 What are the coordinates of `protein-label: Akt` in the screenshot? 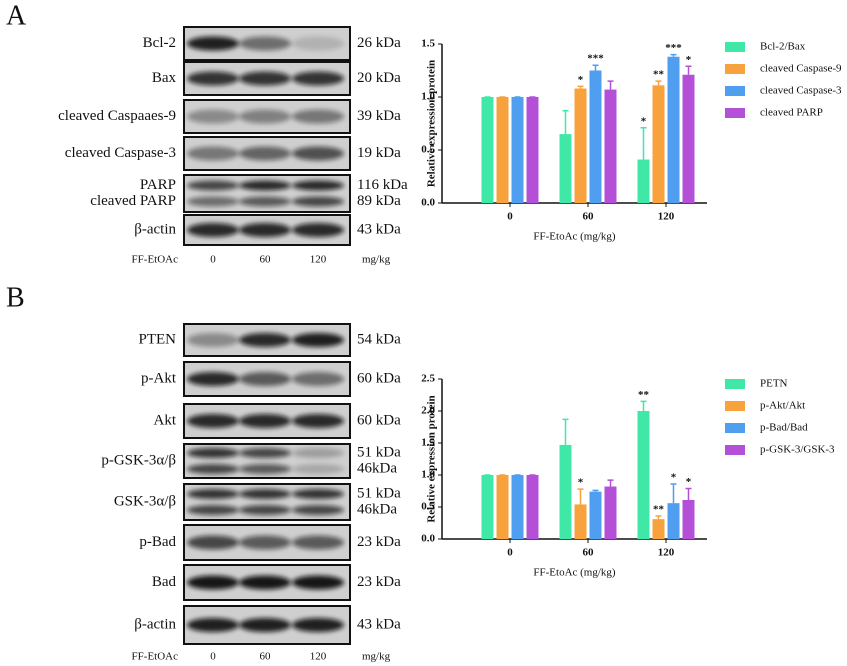 It's located at (165, 420).